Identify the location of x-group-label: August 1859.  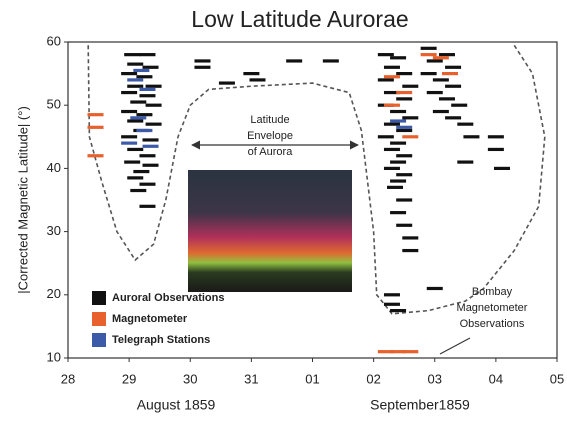
(176, 405).